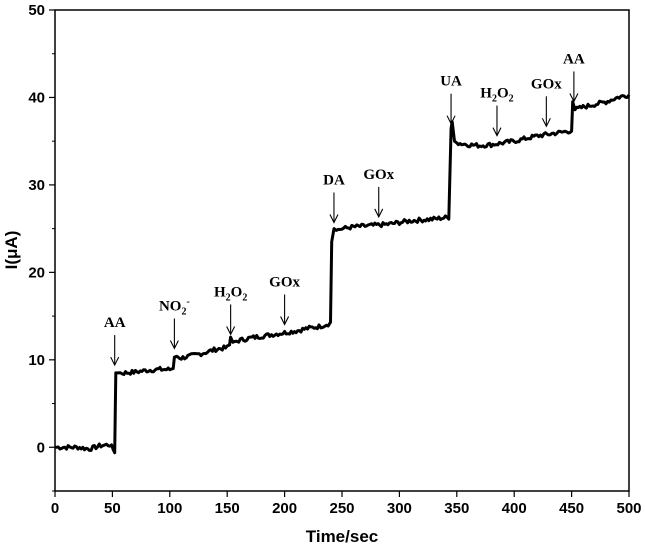  I want to click on x-tick-label: 350, so click(456, 508).